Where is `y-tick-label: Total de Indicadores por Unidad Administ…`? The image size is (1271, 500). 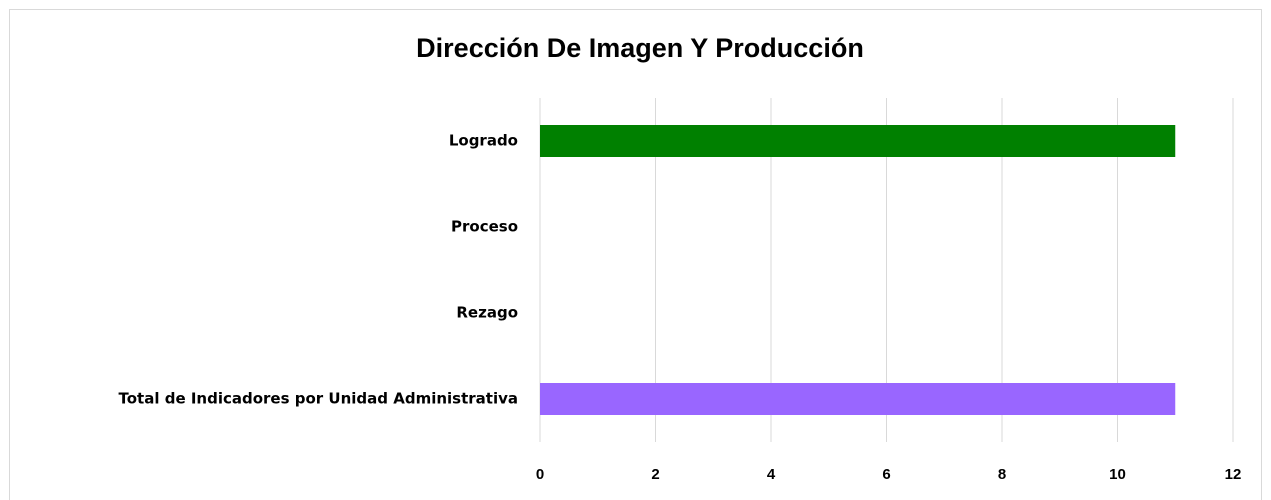 y-tick-label: Total de Indicadores por Unidad Administ… is located at coordinates (319, 399).